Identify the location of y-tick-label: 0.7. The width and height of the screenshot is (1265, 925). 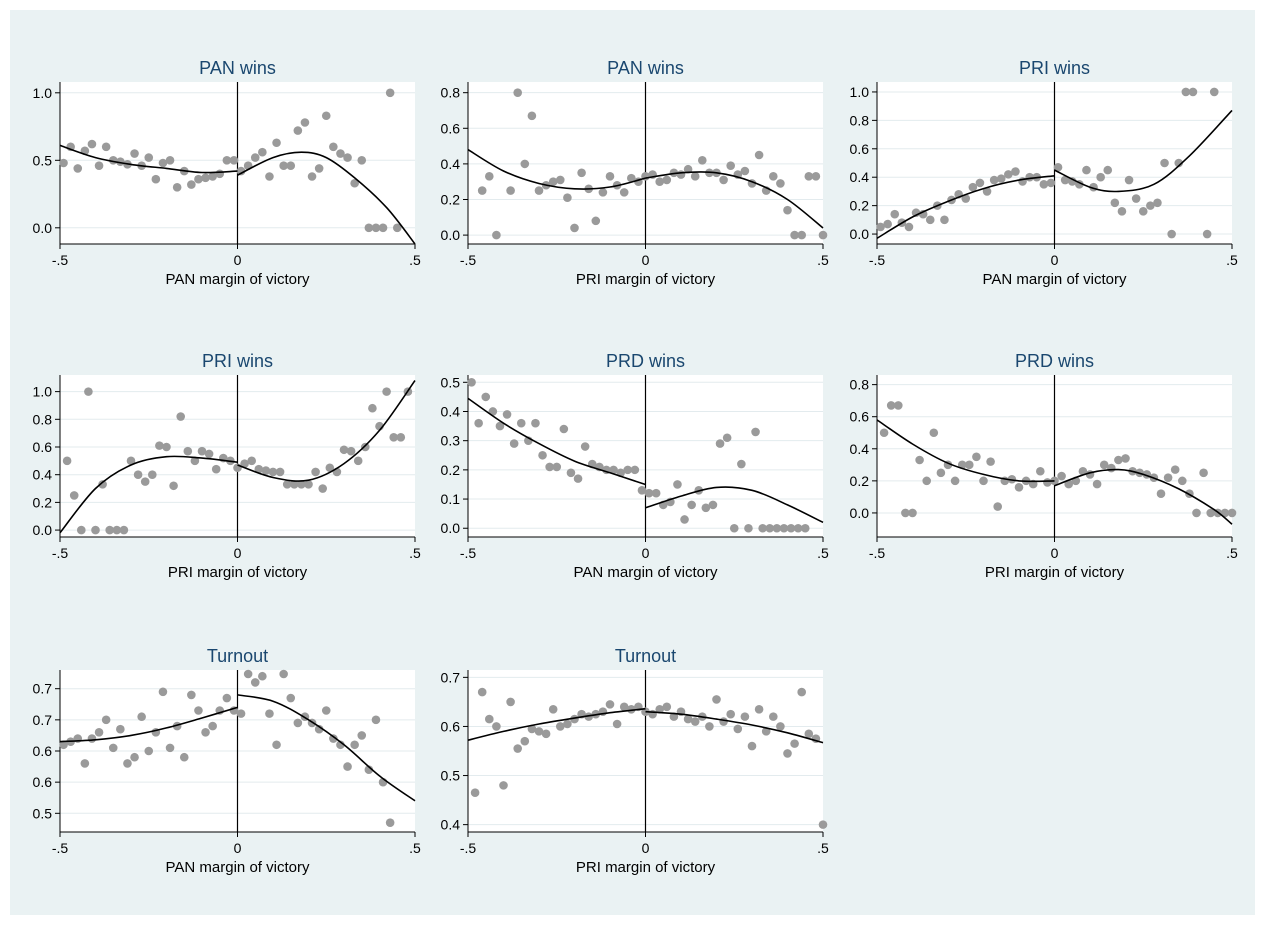
(451, 677).